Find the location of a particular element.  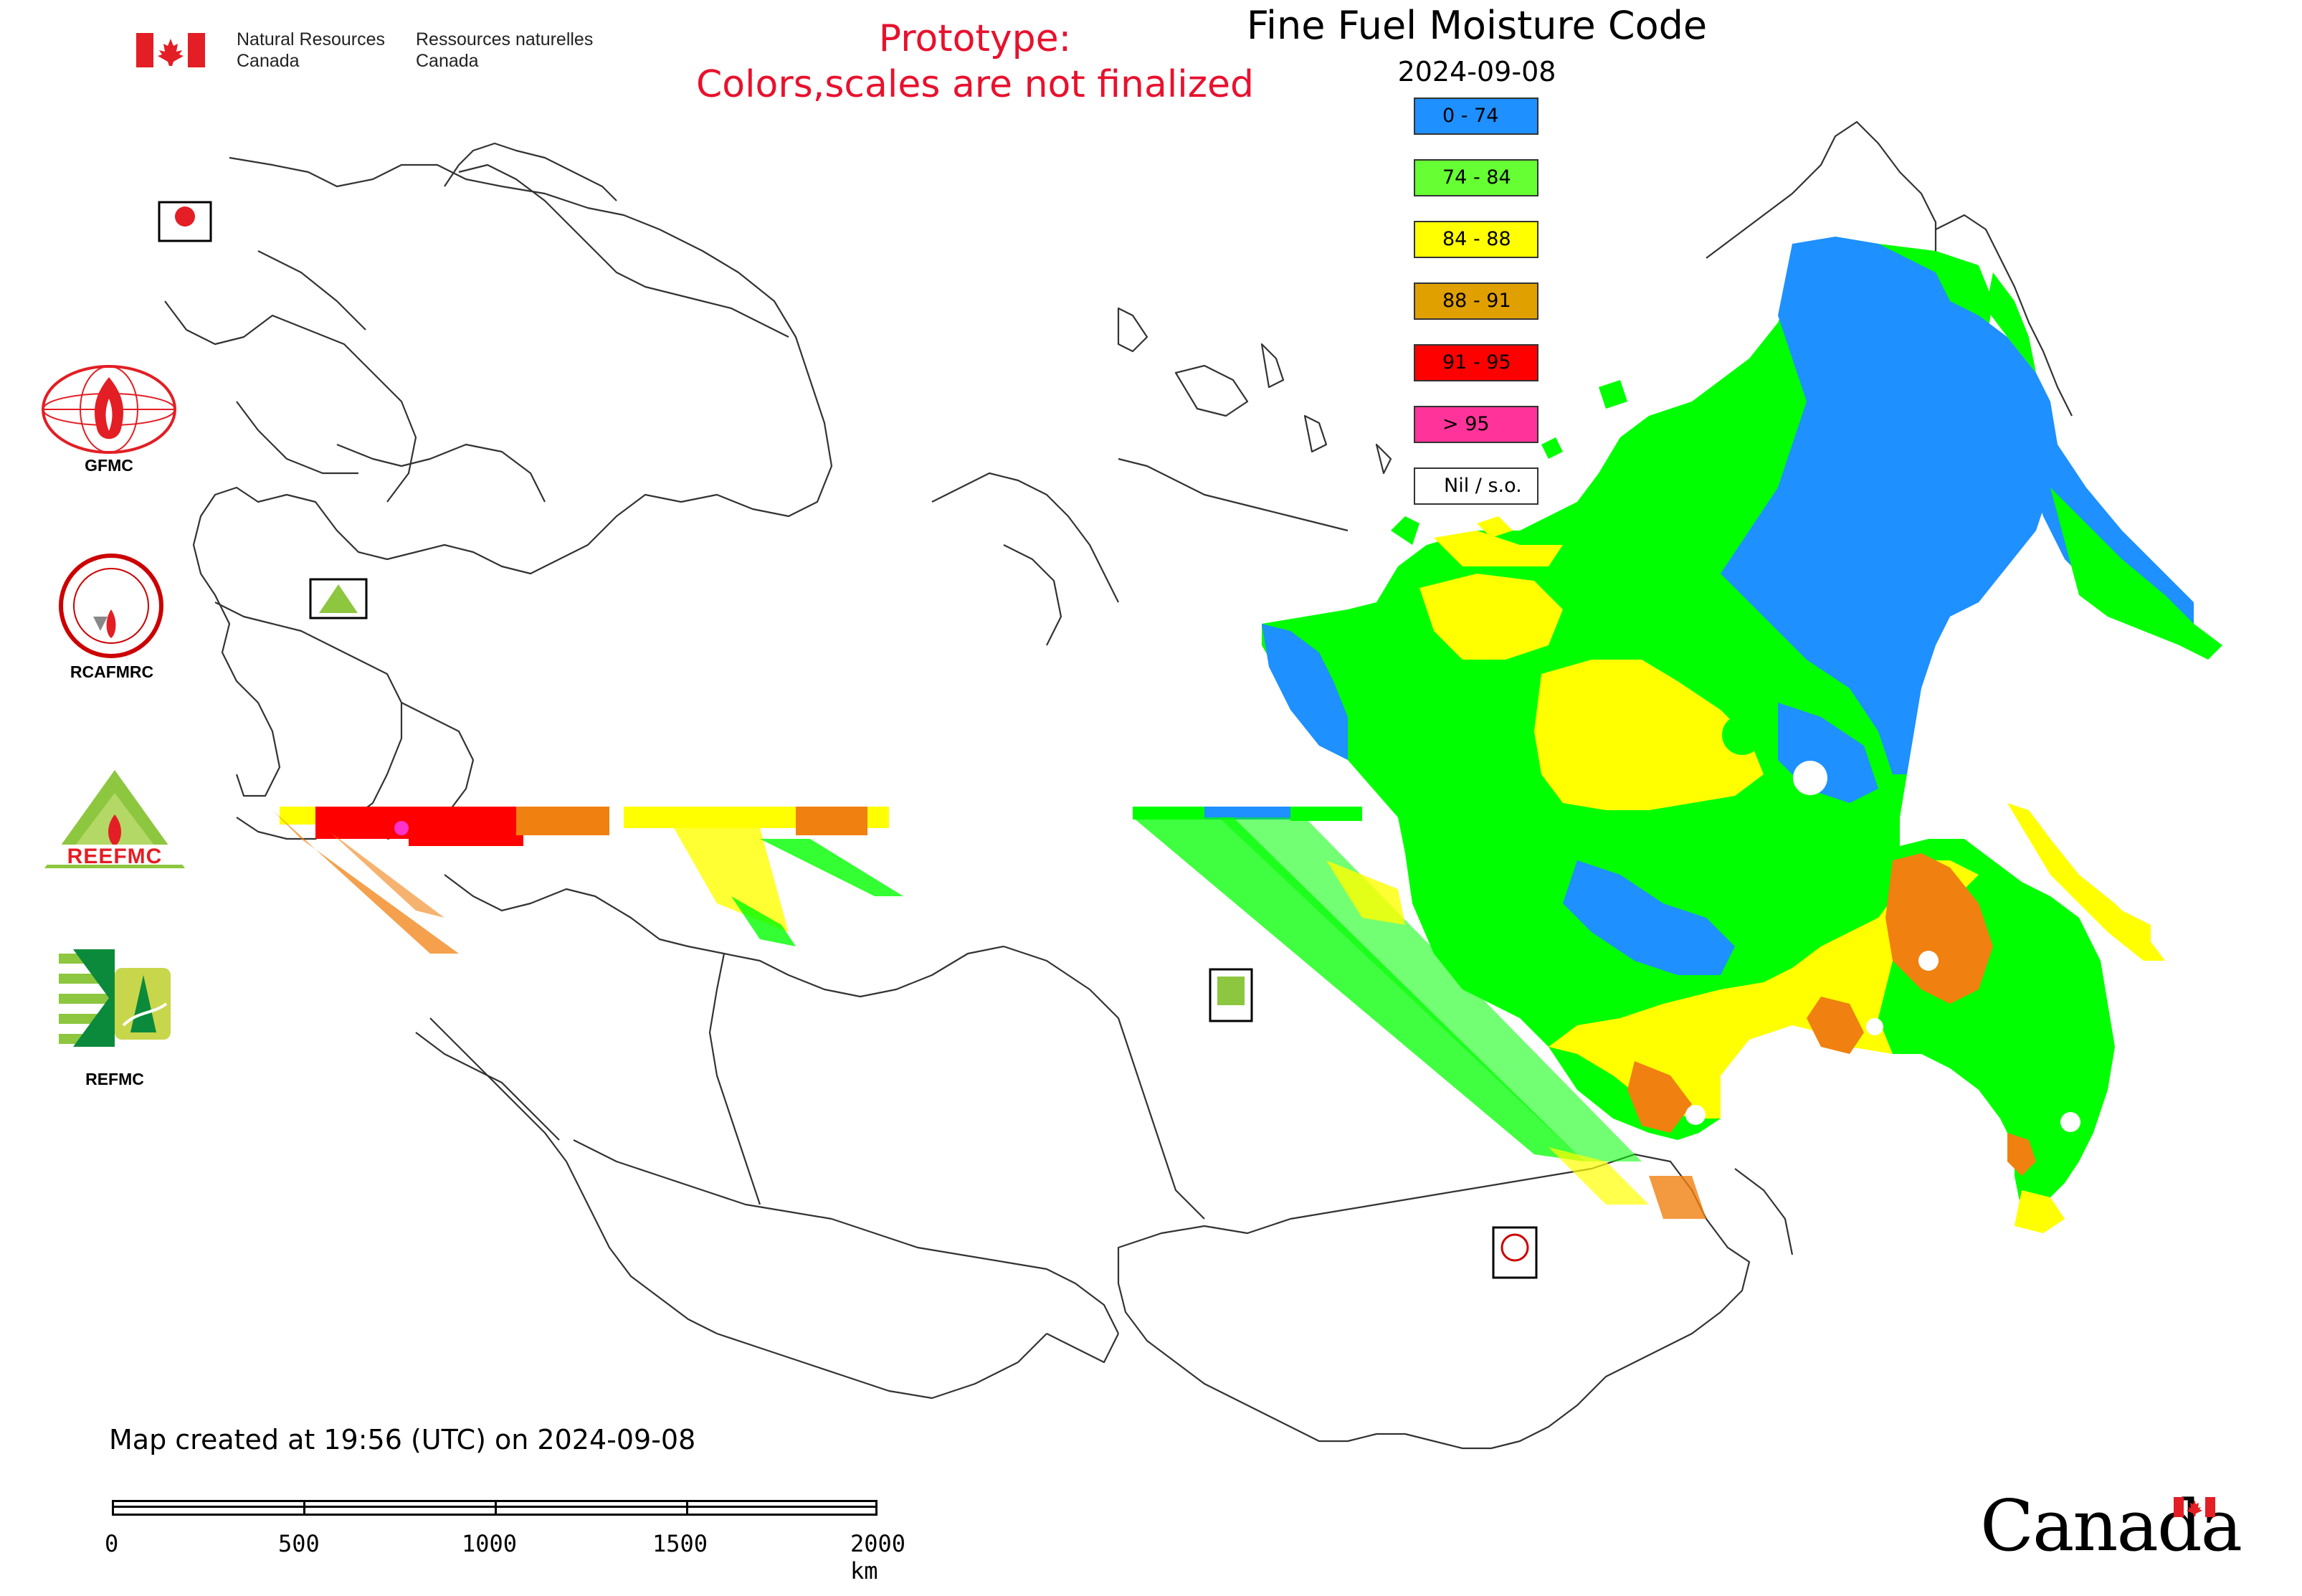

legend-item: Nil / s.o. is located at coordinates (1476, 486).